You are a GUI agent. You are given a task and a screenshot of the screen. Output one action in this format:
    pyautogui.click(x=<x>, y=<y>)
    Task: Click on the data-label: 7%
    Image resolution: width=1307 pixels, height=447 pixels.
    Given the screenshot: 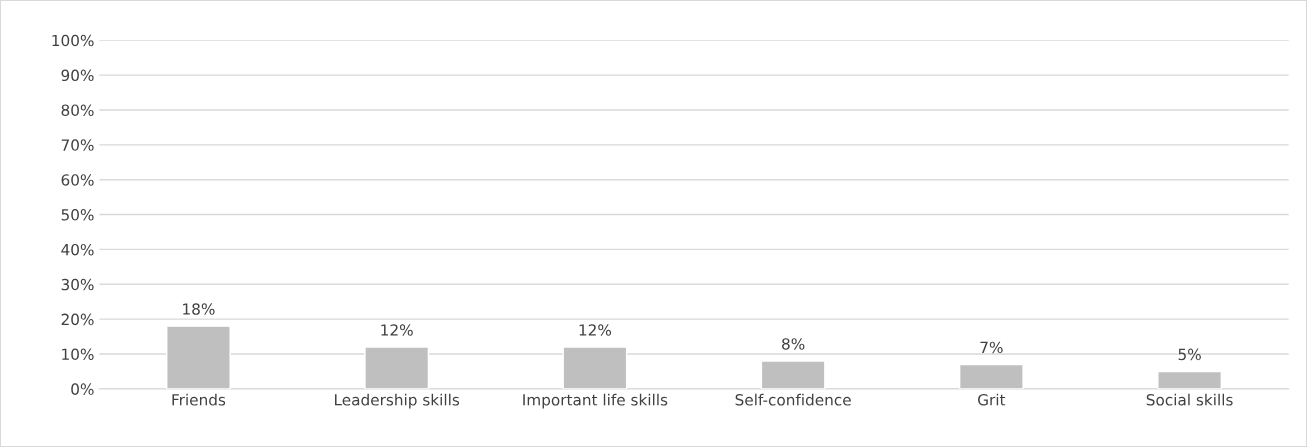 What is the action you would take?
    pyautogui.click(x=991, y=347)
    